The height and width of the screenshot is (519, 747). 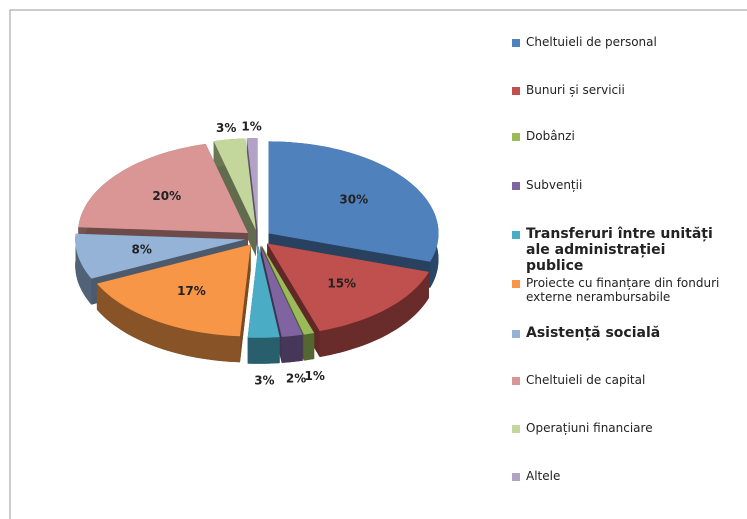 I want to click on legend-item: Operațiuni financiare, so click(x=619, y=428).